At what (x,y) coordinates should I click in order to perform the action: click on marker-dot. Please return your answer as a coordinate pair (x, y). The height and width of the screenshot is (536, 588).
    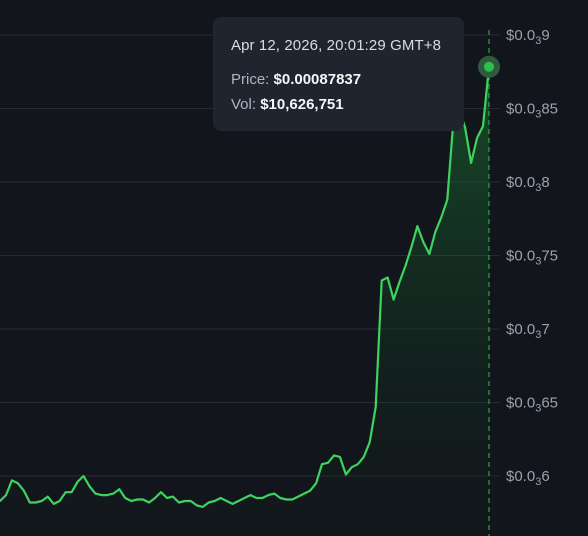
    Looking at the image, I should click on (489, 66).